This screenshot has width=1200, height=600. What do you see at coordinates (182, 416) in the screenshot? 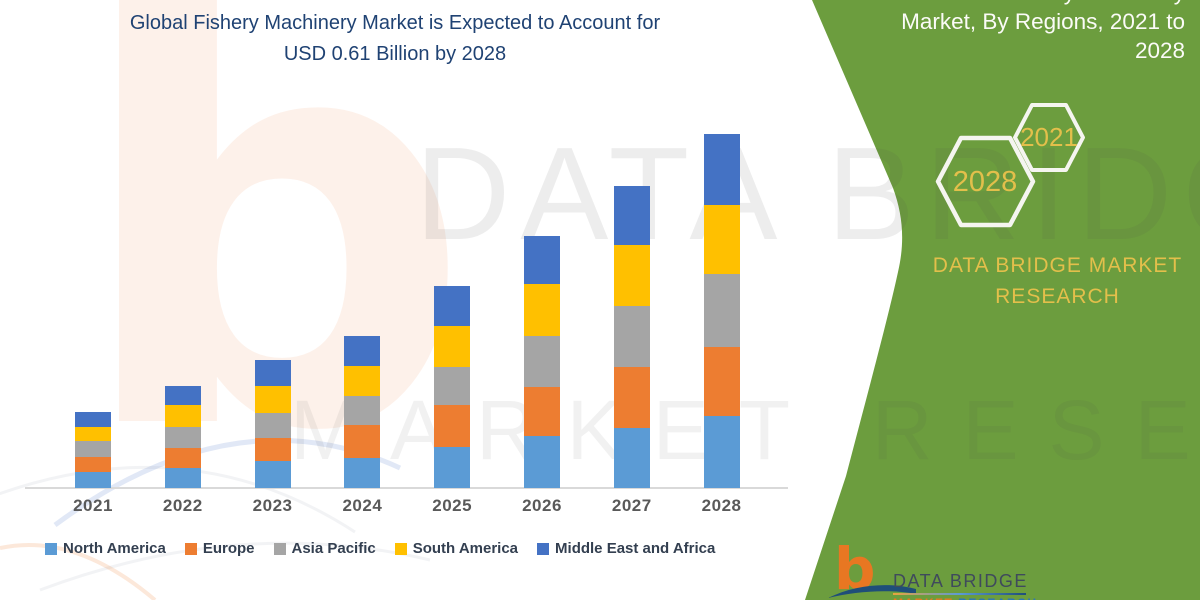
I see `bar-segment-2022-south-america` at bounding box center [182, 416].